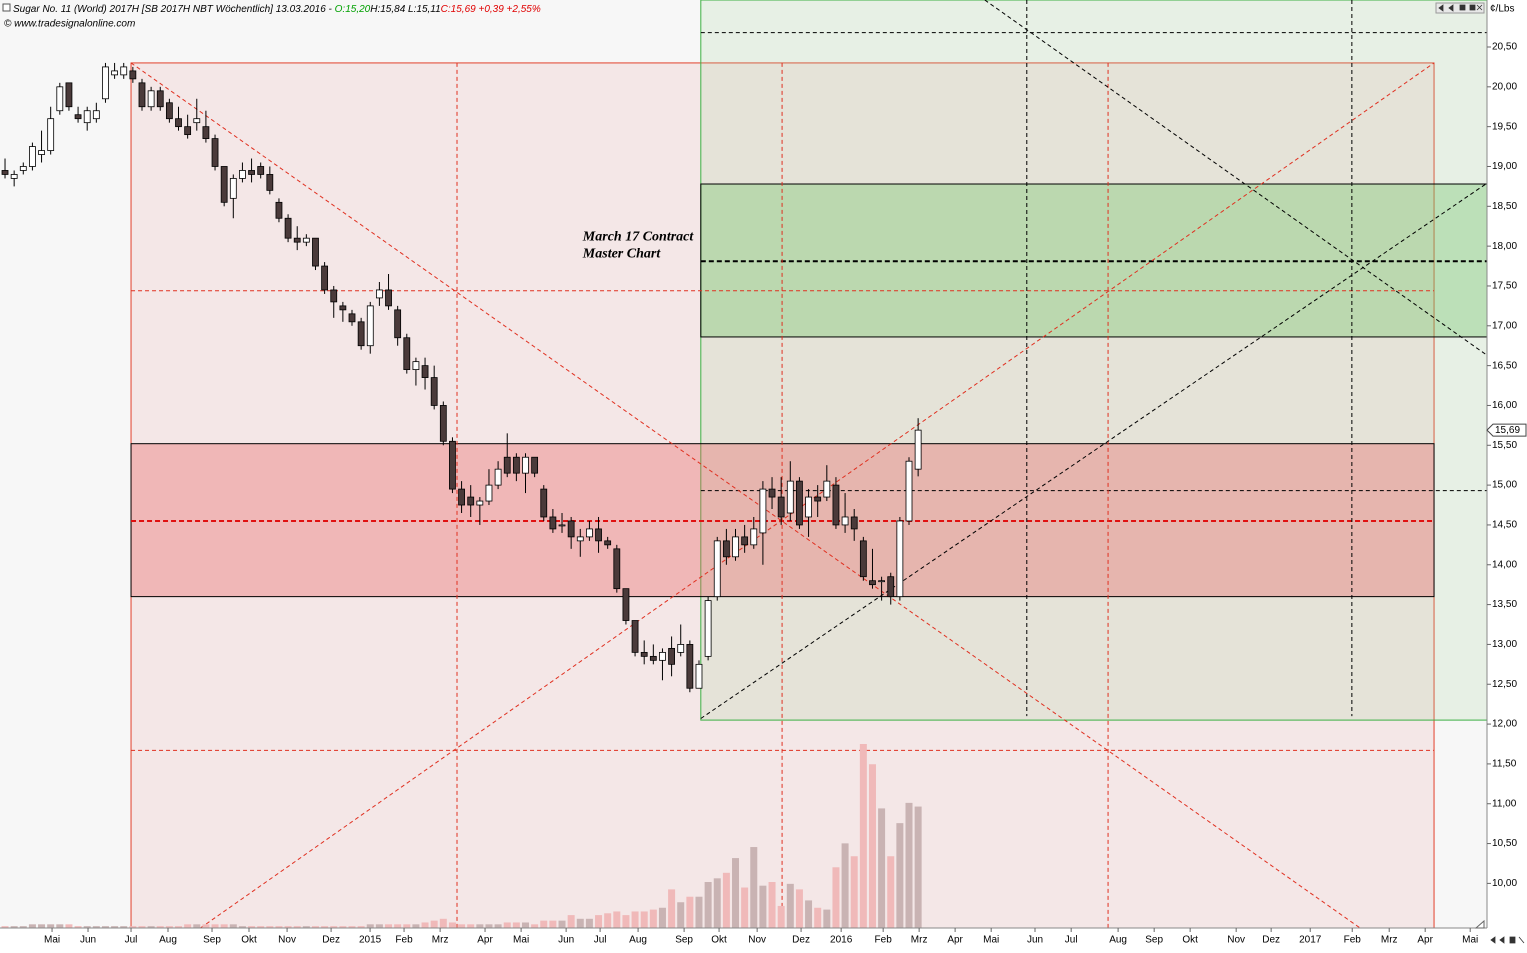 Image resolution: width=1527 pixels, height=953 pixels. I want to click on chart-icon, so click(6, 7).